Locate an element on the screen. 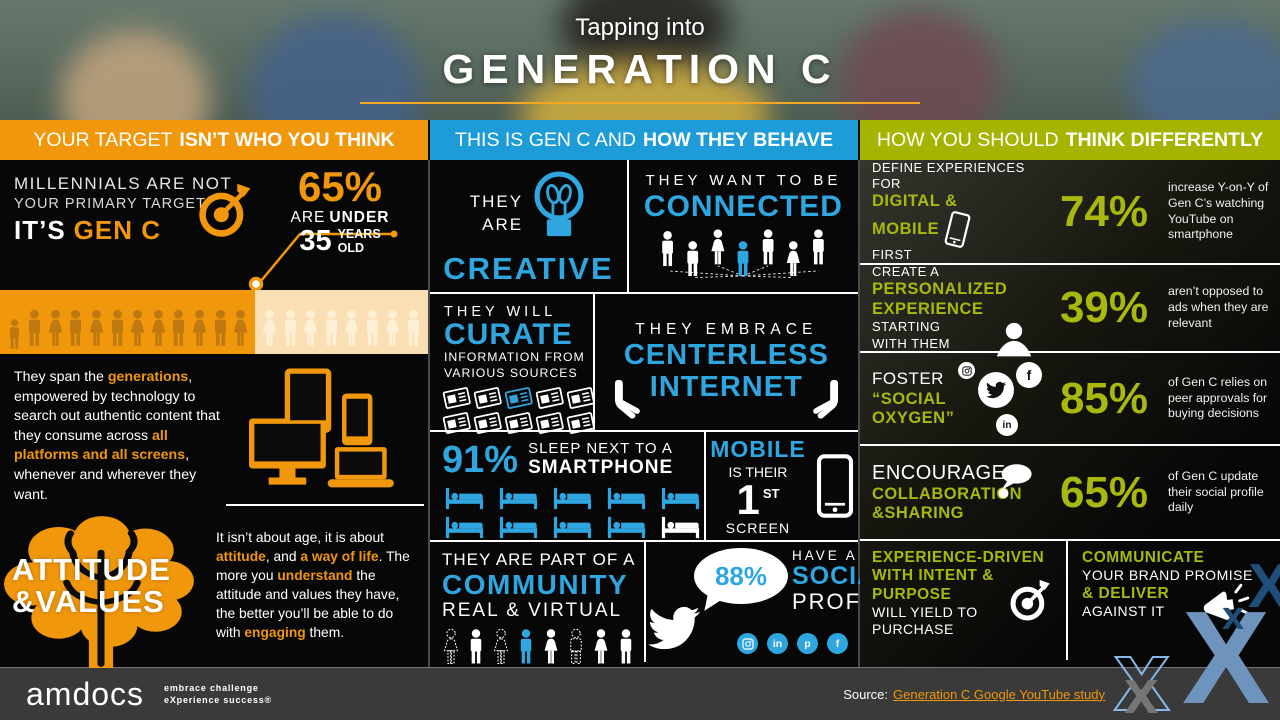  title-subtitle: Tapping into is located at coordinates (640, 27).